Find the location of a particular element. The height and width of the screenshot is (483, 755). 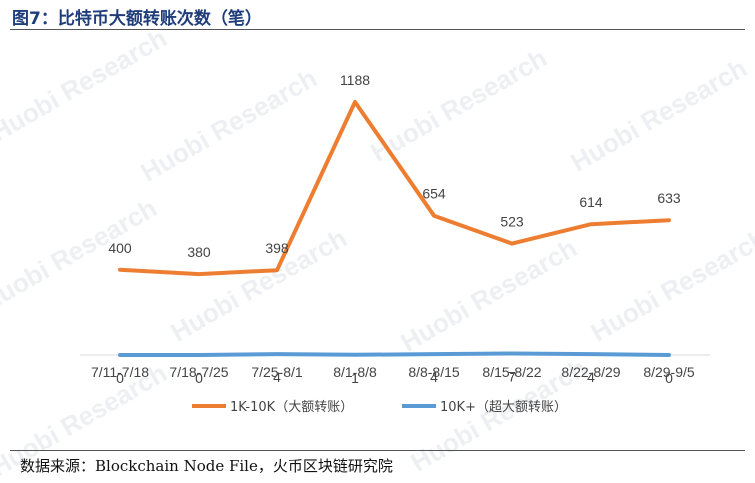

x-tick-label: 8/29-9/5 is located at coordinates (669, 372).